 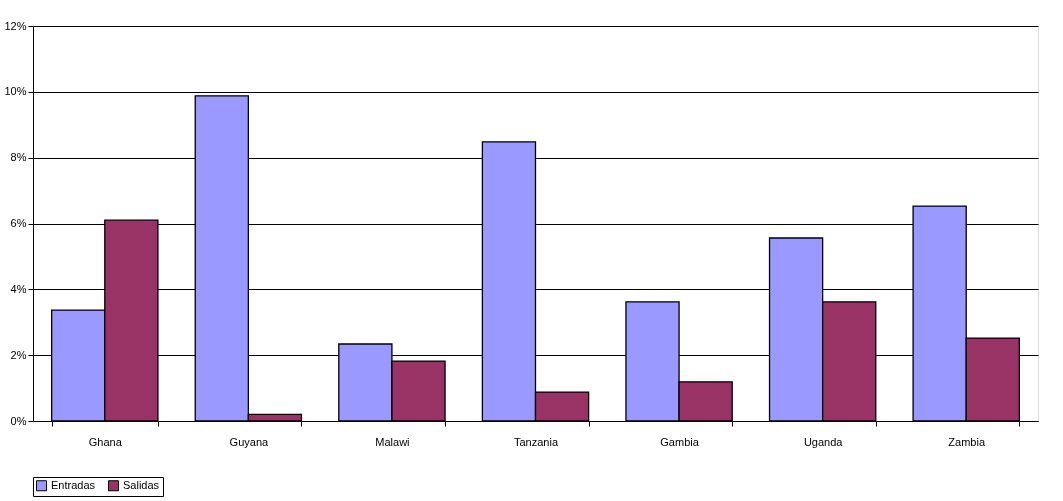 What do you see at coordinates (141, 484) in the screenshot?
I see `legend-label: Salidas` at bounding box center [141, 484].